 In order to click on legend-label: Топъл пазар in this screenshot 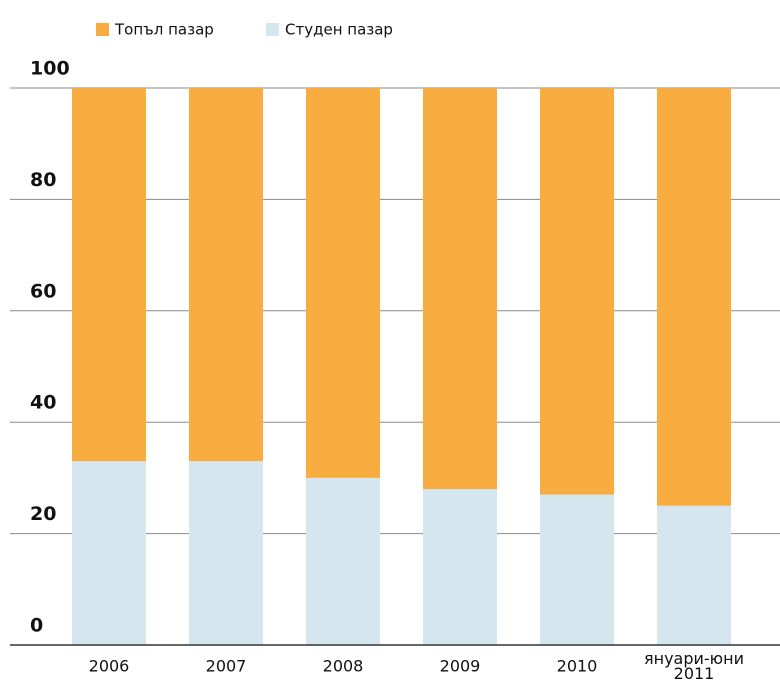, I will do `click(164, 30)`.